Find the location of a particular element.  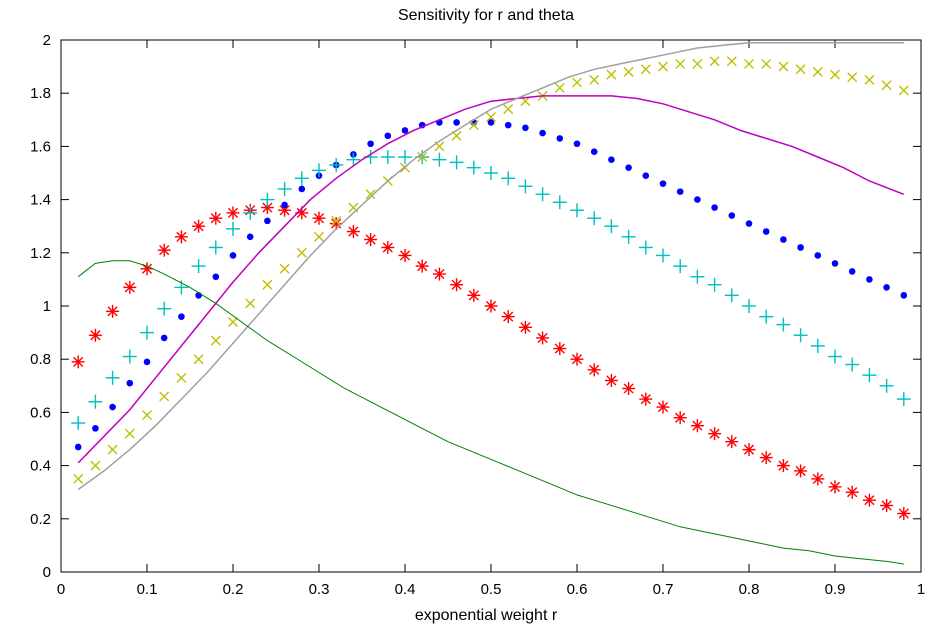

x-tick-label: 0.5 is located at coordinates (491, 589).